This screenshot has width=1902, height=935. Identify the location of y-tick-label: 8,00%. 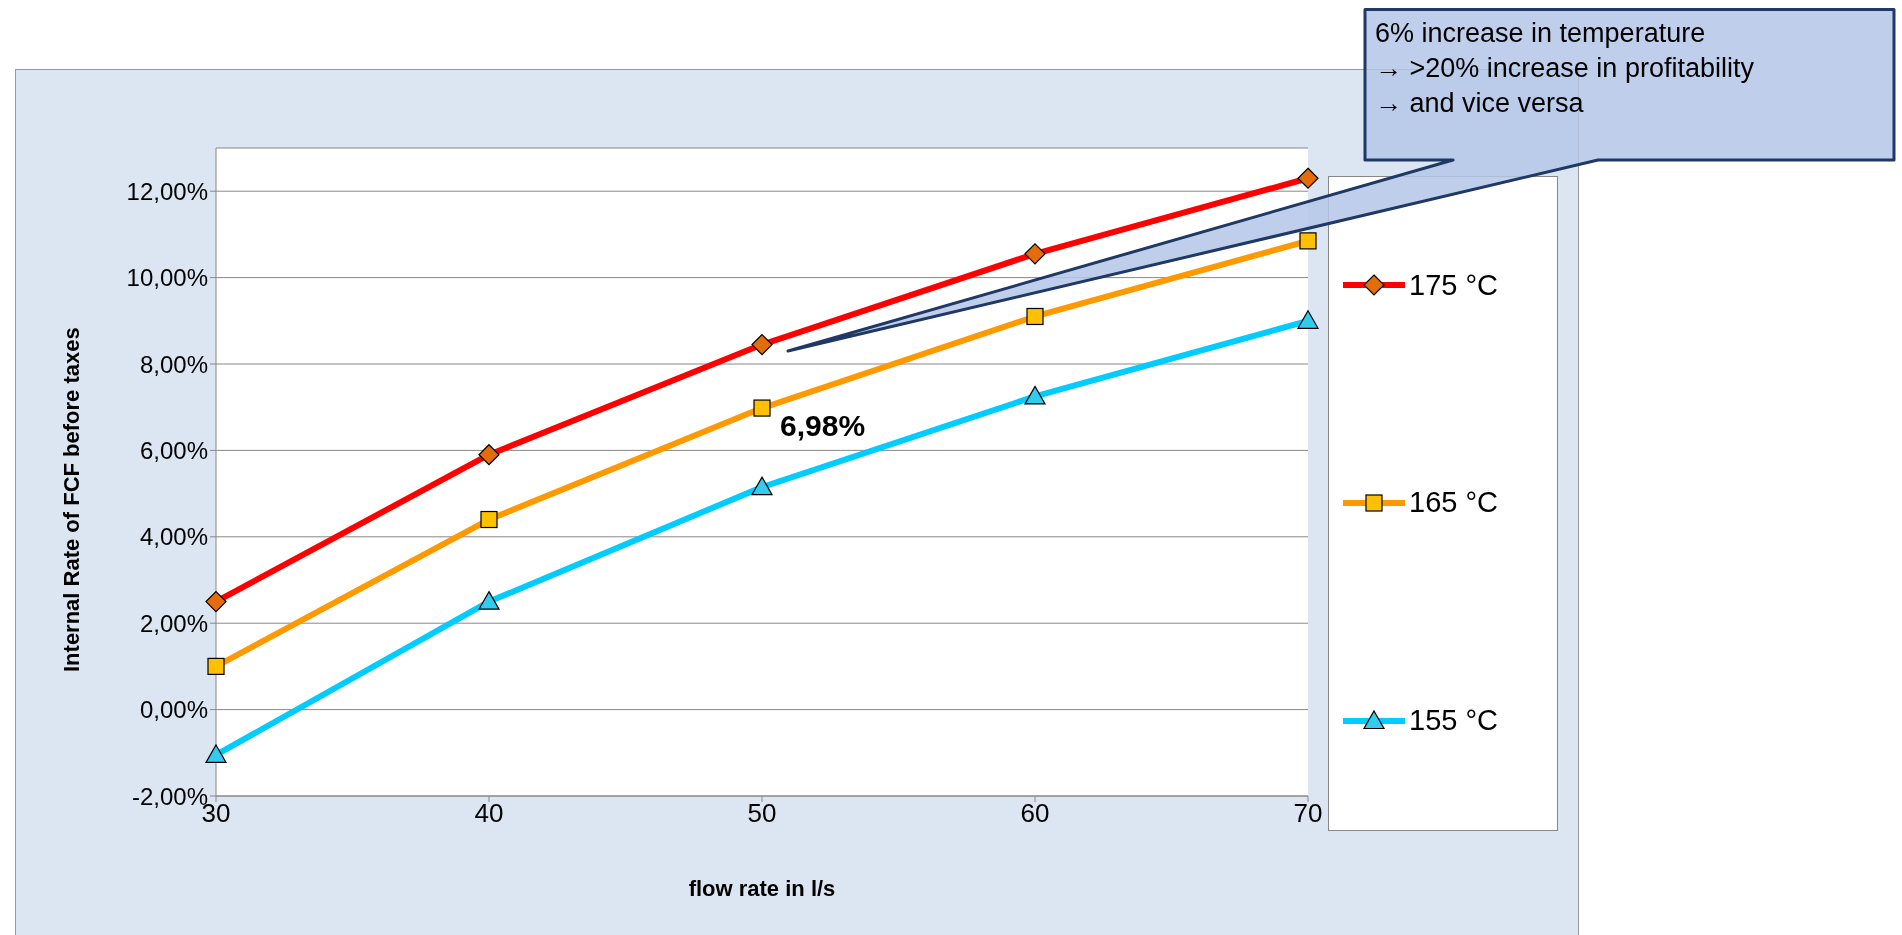
(173, 364).